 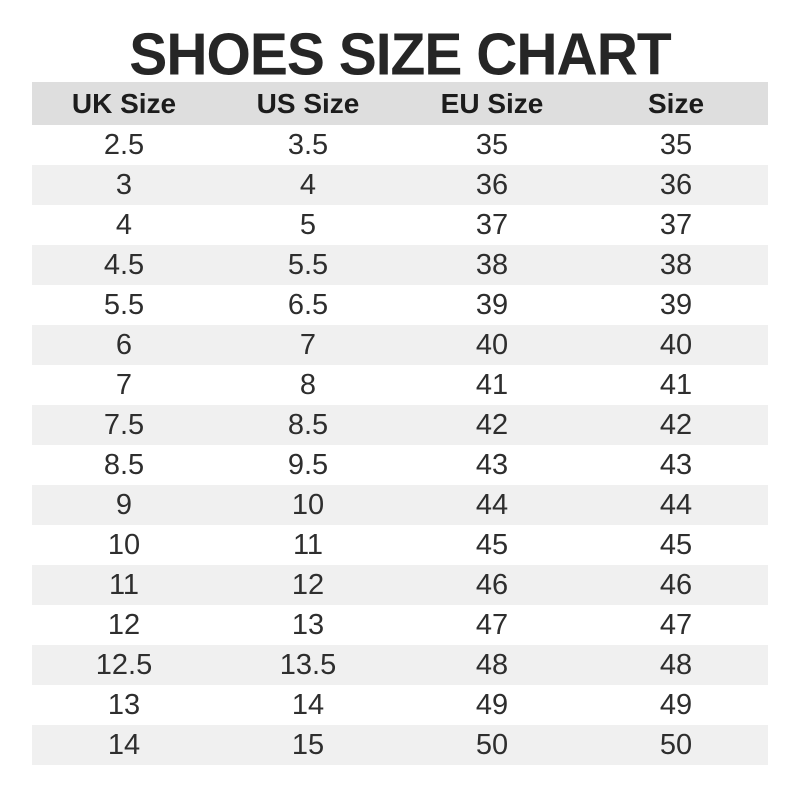 I want to click on table-row: 12.5 13.5 48 48, so click(x=400, y=665).